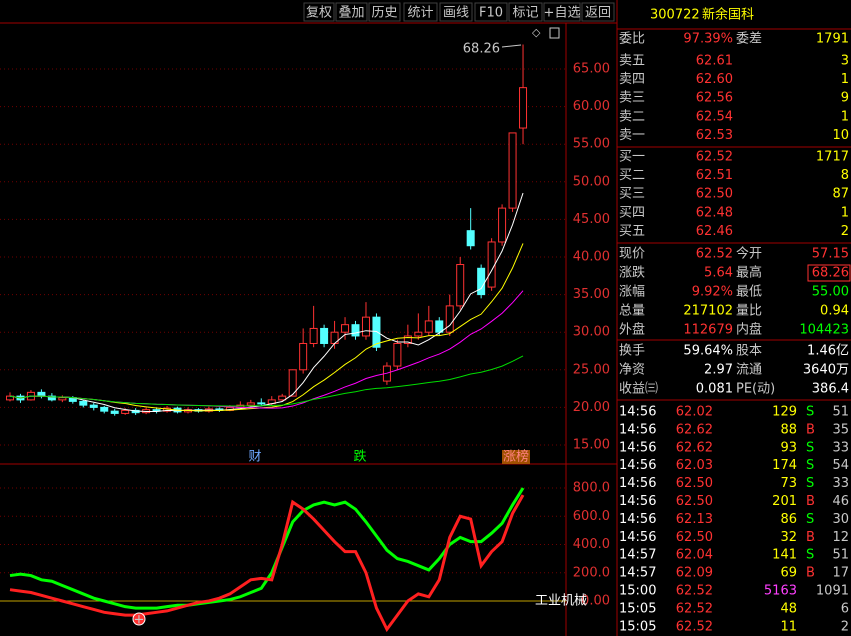  What do you see at coordinates (728, 15) in the screenshot?
I see `stock-name: 新余国科` at bounding box center [728, 15].